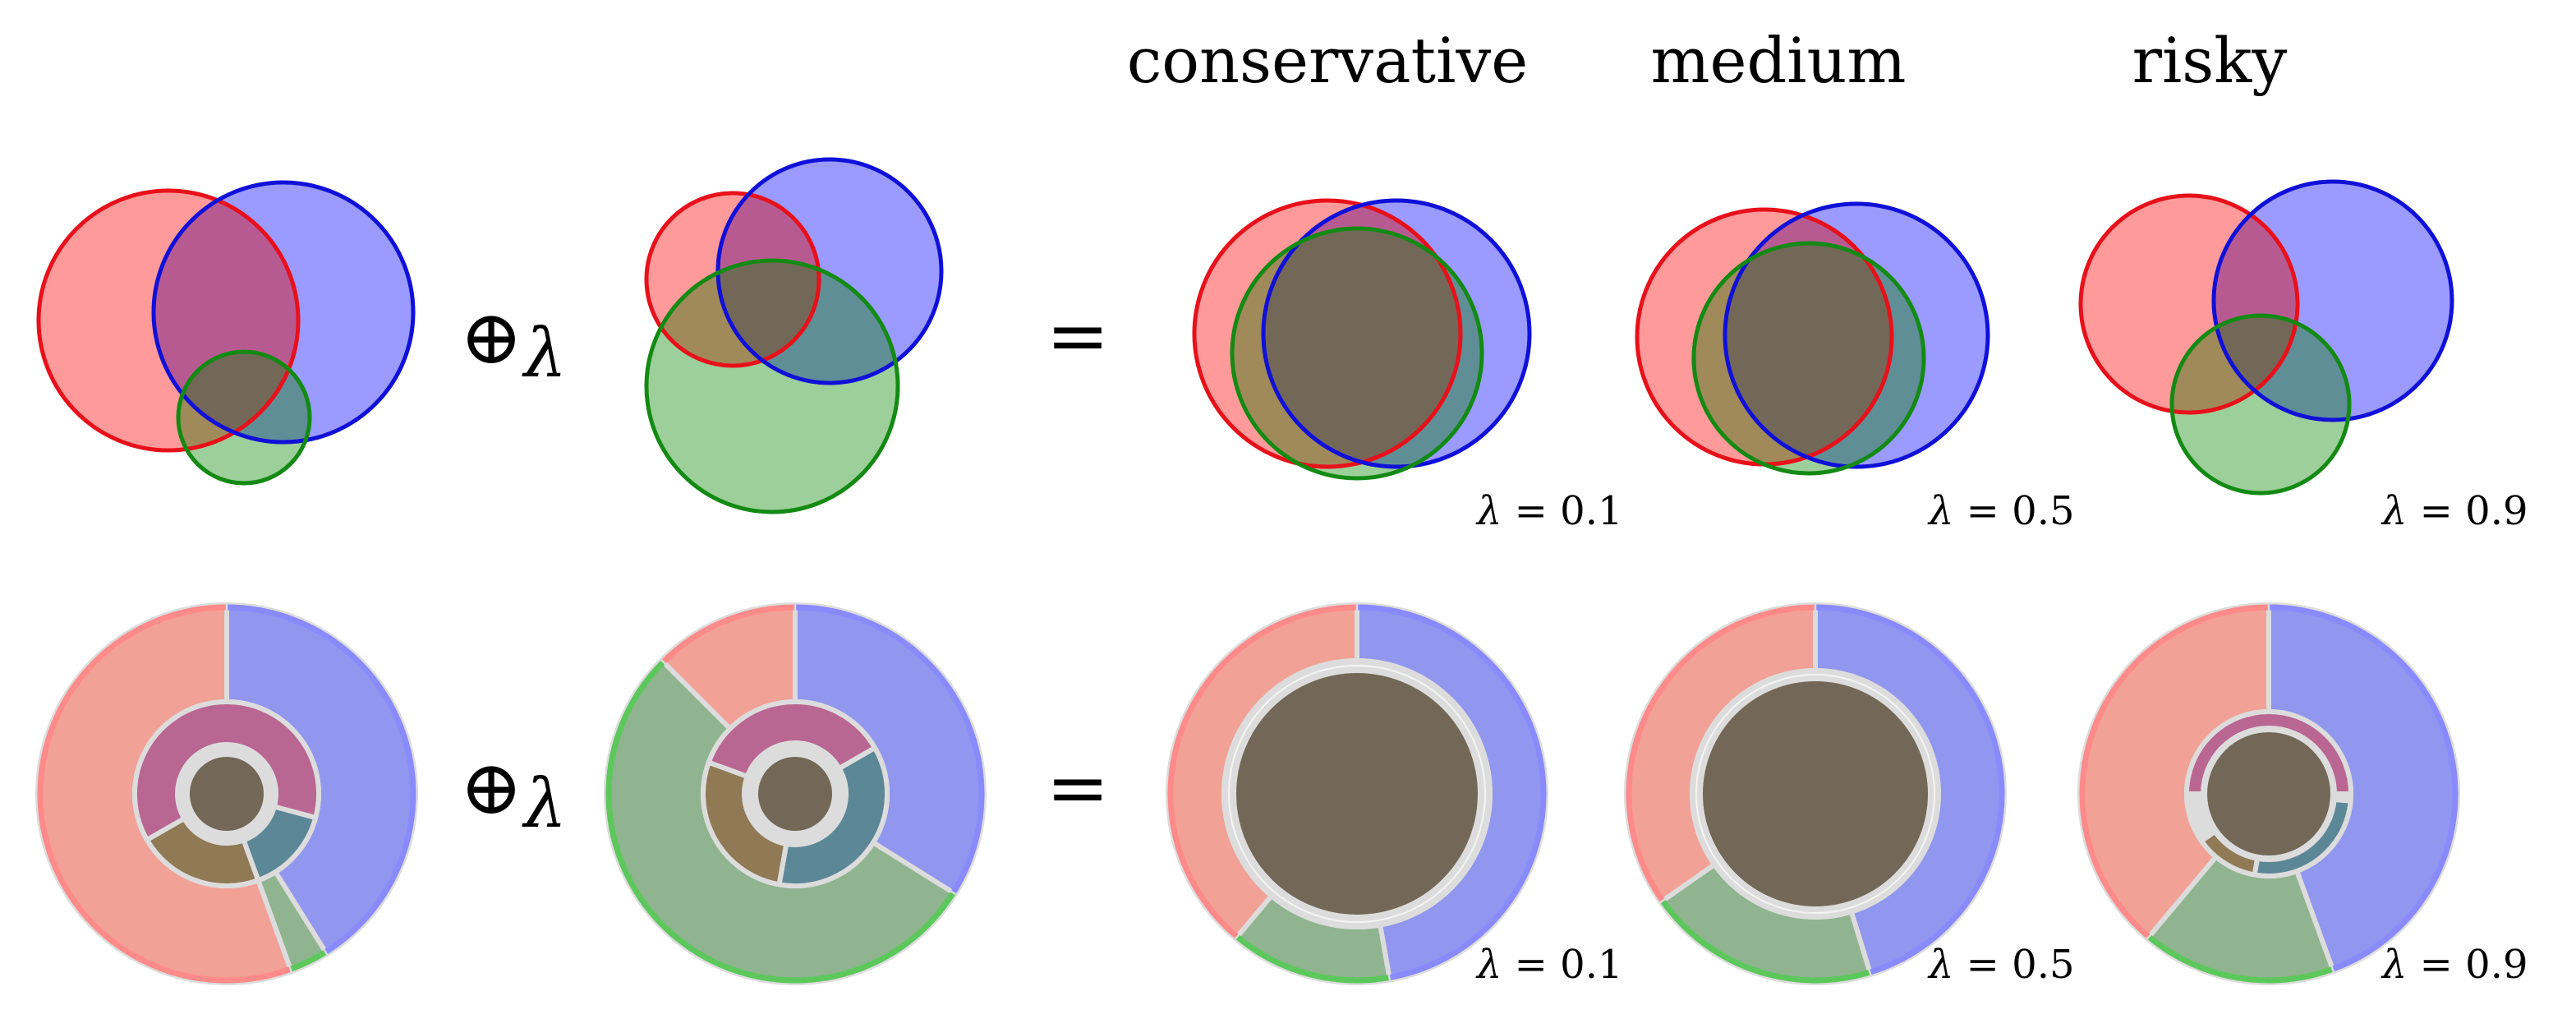 This screenshot has height=1019, width=2576. Describe the element at coordinates (2266, 337) in the screenshot. I see `venn-result-risky` at that location.